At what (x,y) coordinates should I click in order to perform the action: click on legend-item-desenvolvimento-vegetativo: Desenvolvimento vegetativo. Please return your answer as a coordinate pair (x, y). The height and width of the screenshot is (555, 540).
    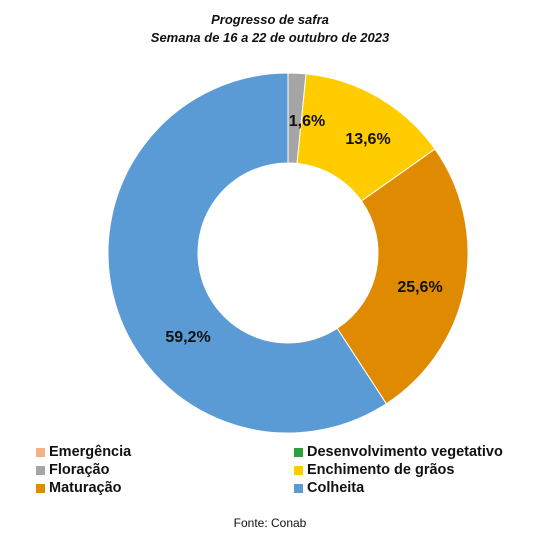
    Looking at the image, I should click on (398, 452).